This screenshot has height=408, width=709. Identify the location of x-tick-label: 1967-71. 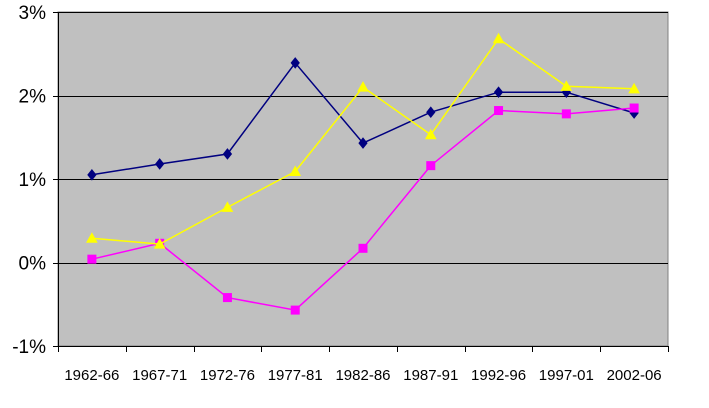
(159, 375).